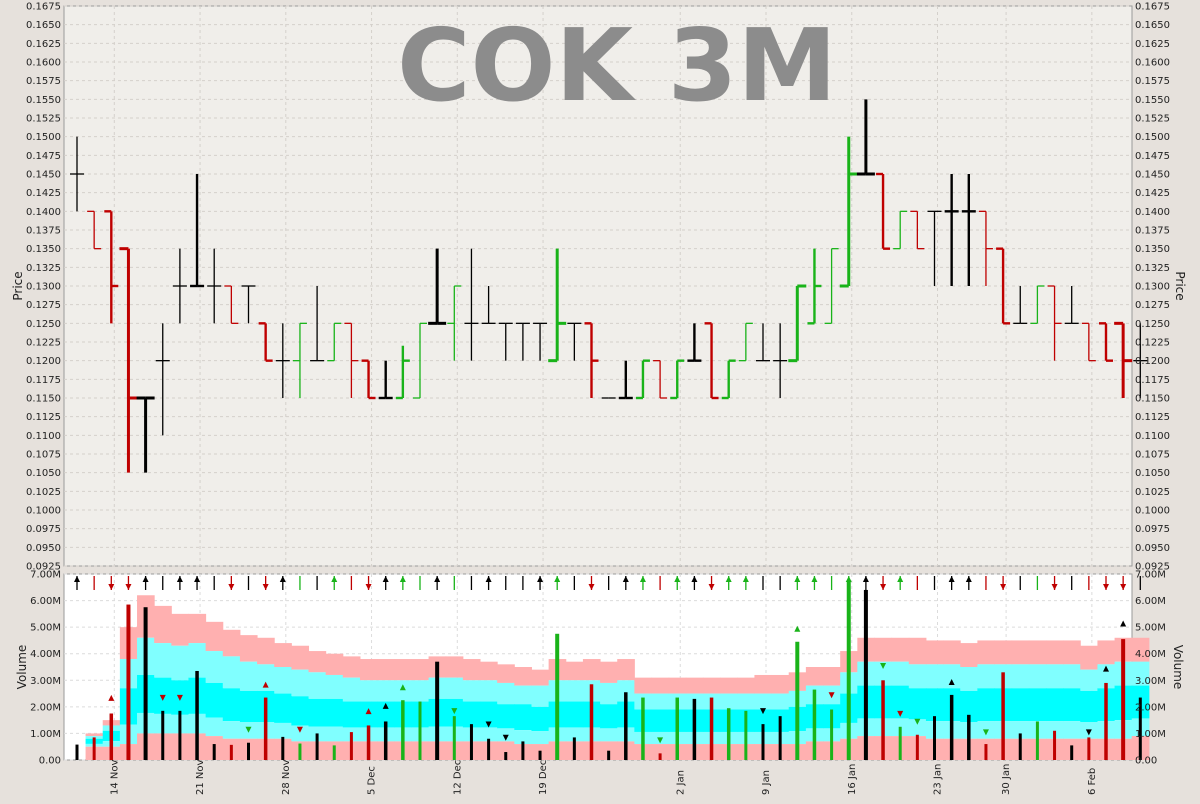  Describe the element at coordinates (852, 779) in the screenshot. I see `date-tick-label: 16 Jan` at that location.